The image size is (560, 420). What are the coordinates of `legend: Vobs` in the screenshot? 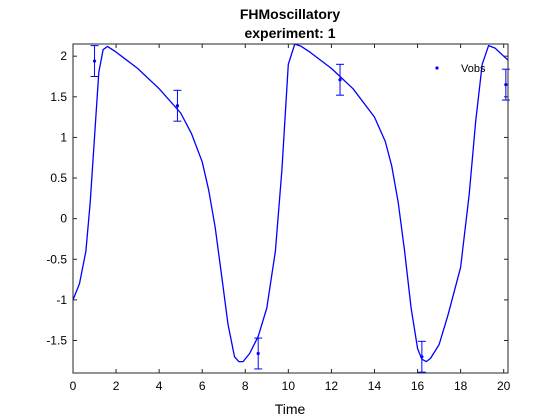 It's located at (460, 69).